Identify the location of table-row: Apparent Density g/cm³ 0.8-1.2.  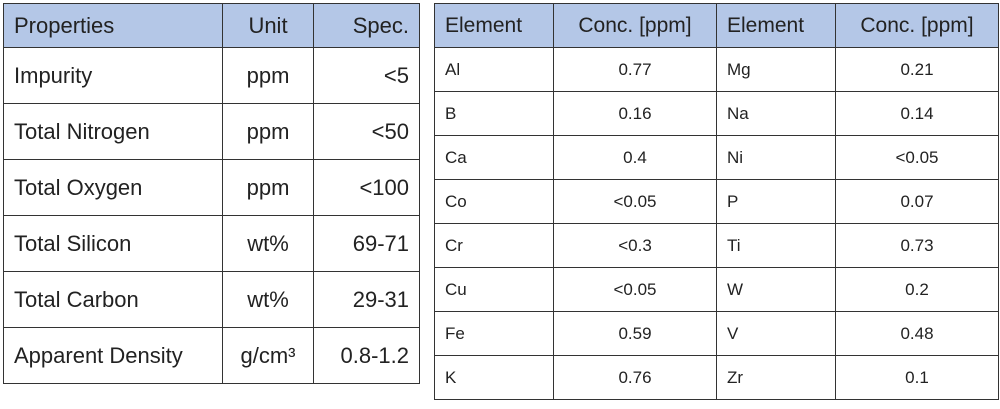
(211, 355).